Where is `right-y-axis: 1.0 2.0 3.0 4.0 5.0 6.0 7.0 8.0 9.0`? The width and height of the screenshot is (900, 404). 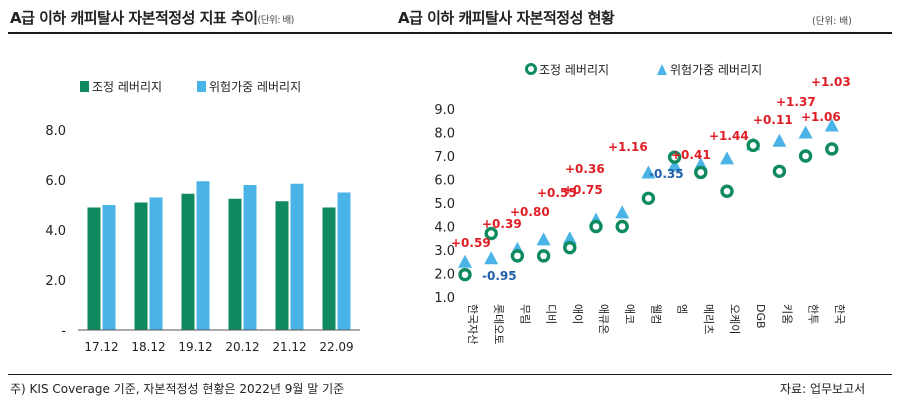
right-y-axis: 1.0 2.0 3.0 4.0 5.0 6.0 7.0 8.0 9.0 is located at coordinates (444, 204).